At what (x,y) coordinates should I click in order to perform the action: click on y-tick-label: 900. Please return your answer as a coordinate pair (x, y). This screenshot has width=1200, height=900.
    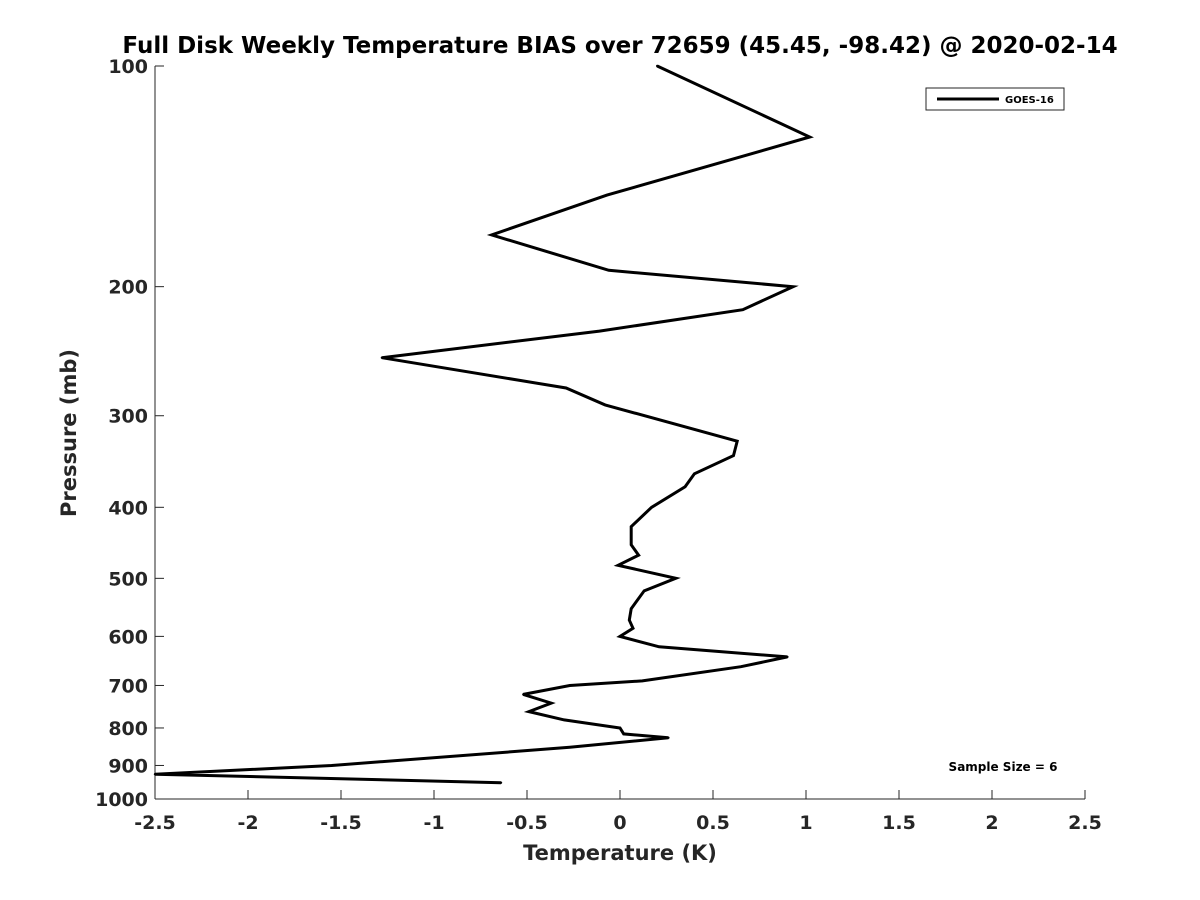
    Looking at the image, I should click on (128, 766).